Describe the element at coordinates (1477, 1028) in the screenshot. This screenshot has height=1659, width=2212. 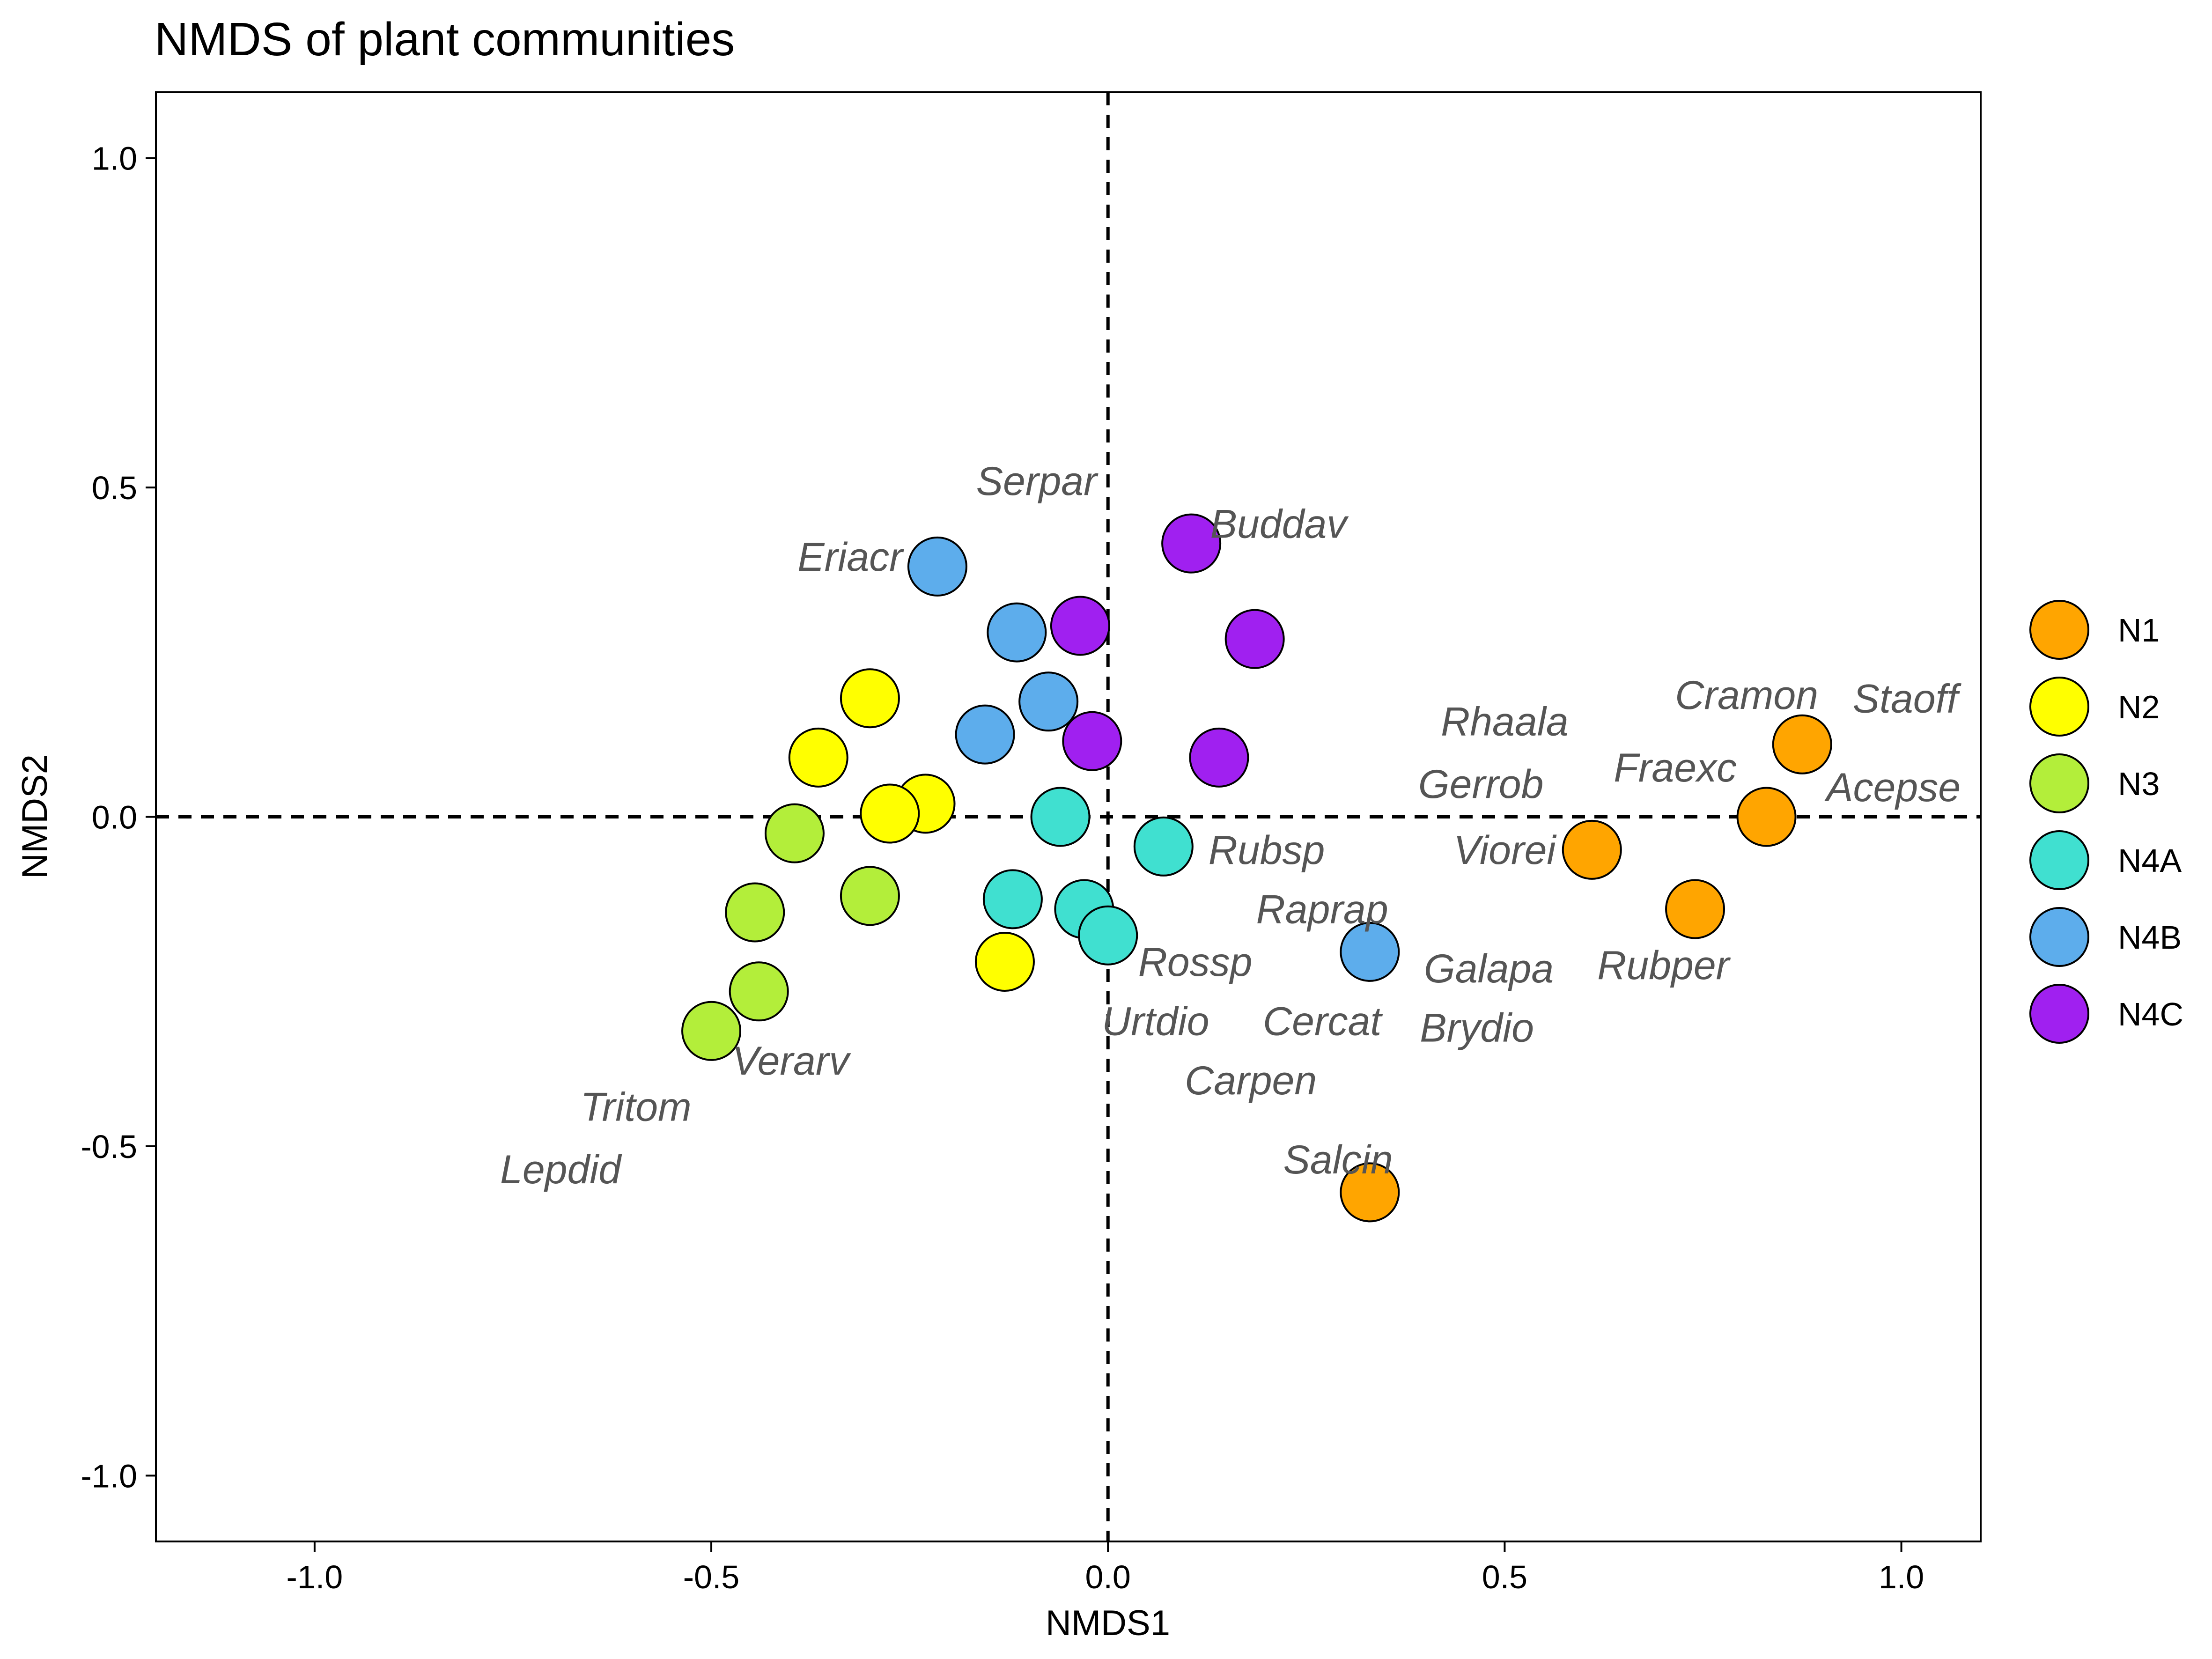
I see `species-label: Brydio` at that location.